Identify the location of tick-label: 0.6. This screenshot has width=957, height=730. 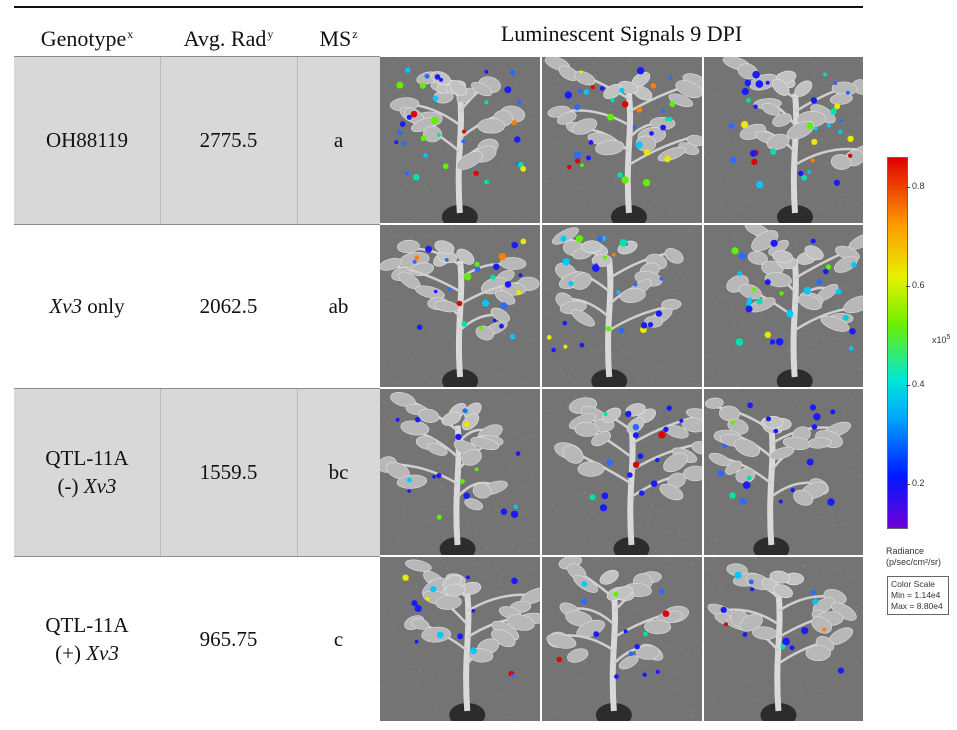
(918, 285).